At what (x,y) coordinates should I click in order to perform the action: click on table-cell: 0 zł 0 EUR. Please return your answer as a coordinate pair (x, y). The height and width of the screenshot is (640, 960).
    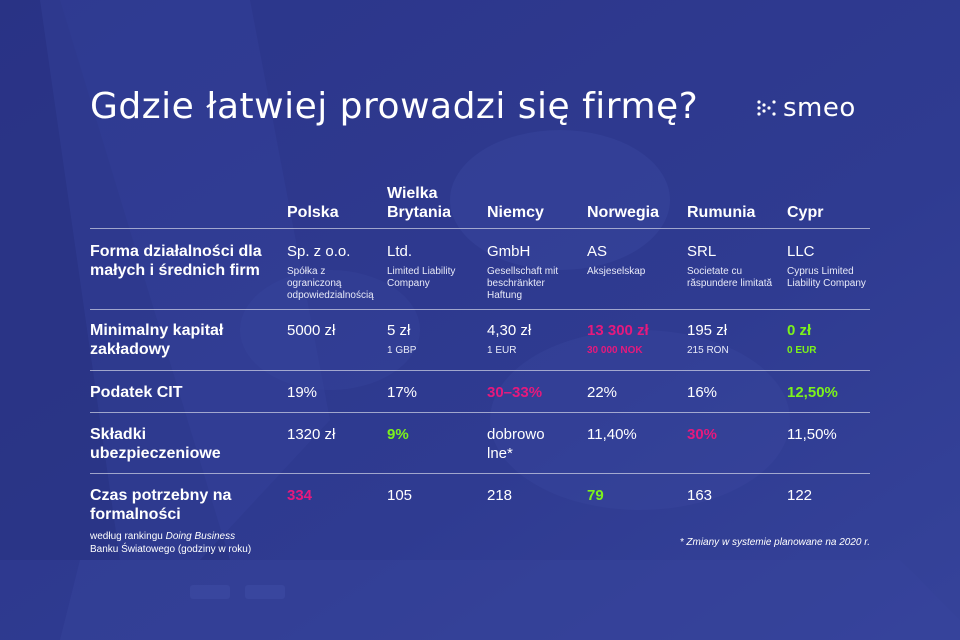
    Looking at the image, I should click on (802, 339).